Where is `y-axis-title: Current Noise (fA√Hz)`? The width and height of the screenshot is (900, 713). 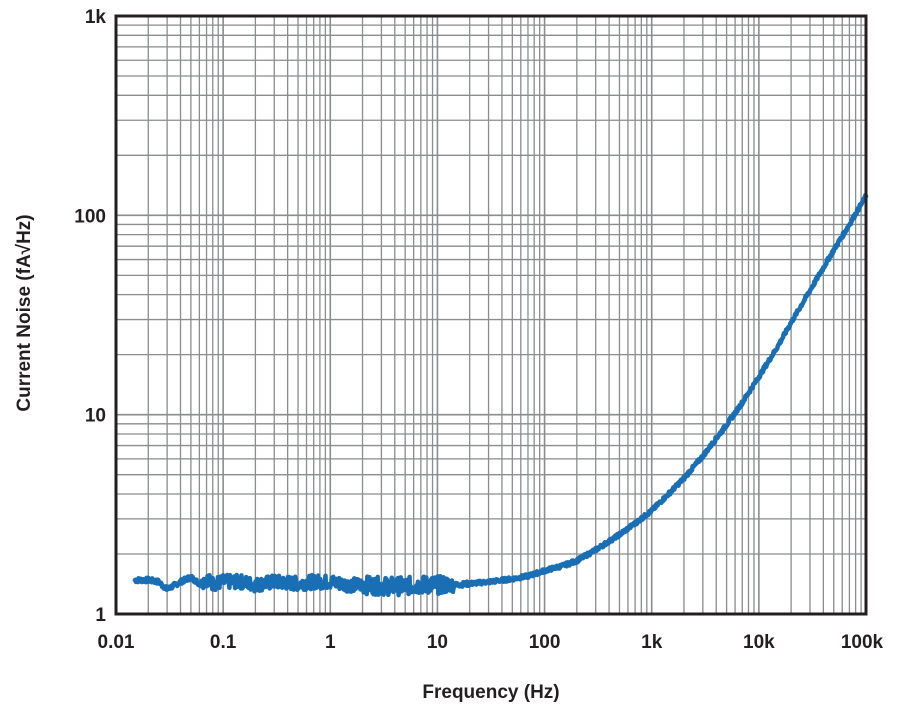 y-axis-title: Current Noise (fA√Hz) is located at coordinates (24, 312).